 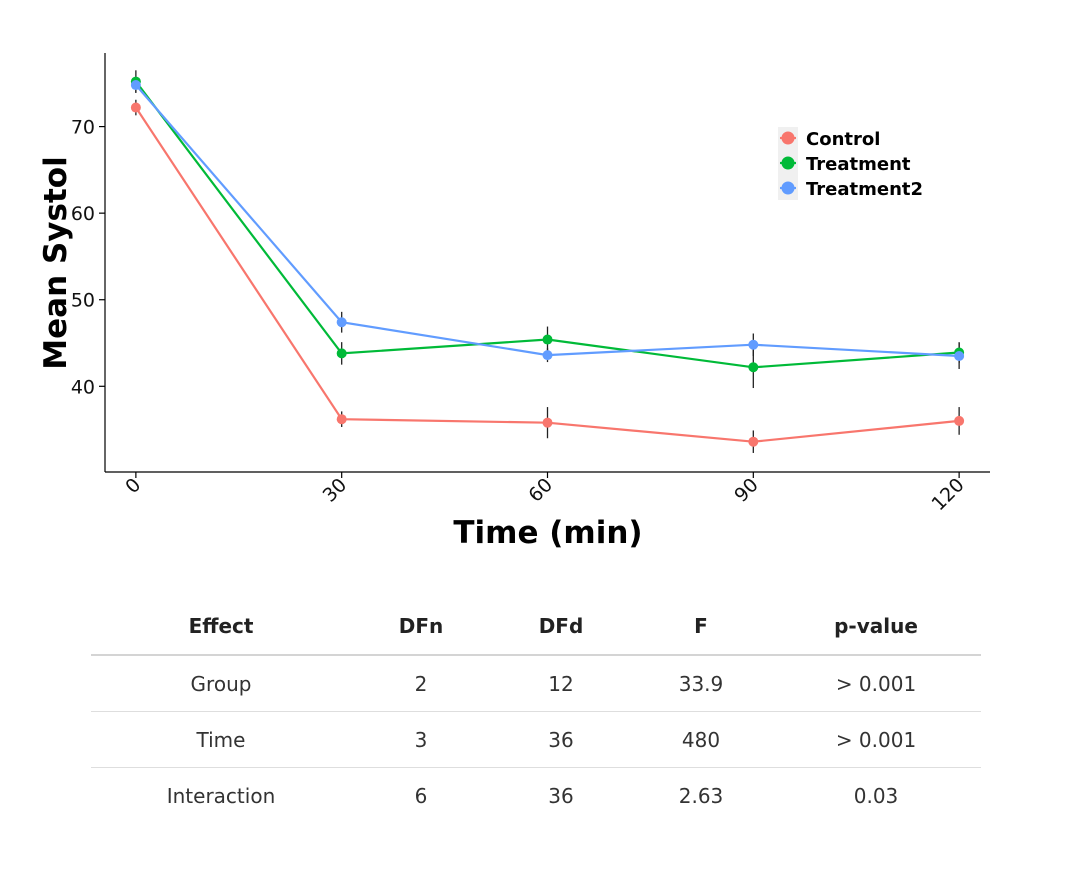 I want to click on table-header-row: Effect DFn DFd F p-value, so click(x=536, y=627).